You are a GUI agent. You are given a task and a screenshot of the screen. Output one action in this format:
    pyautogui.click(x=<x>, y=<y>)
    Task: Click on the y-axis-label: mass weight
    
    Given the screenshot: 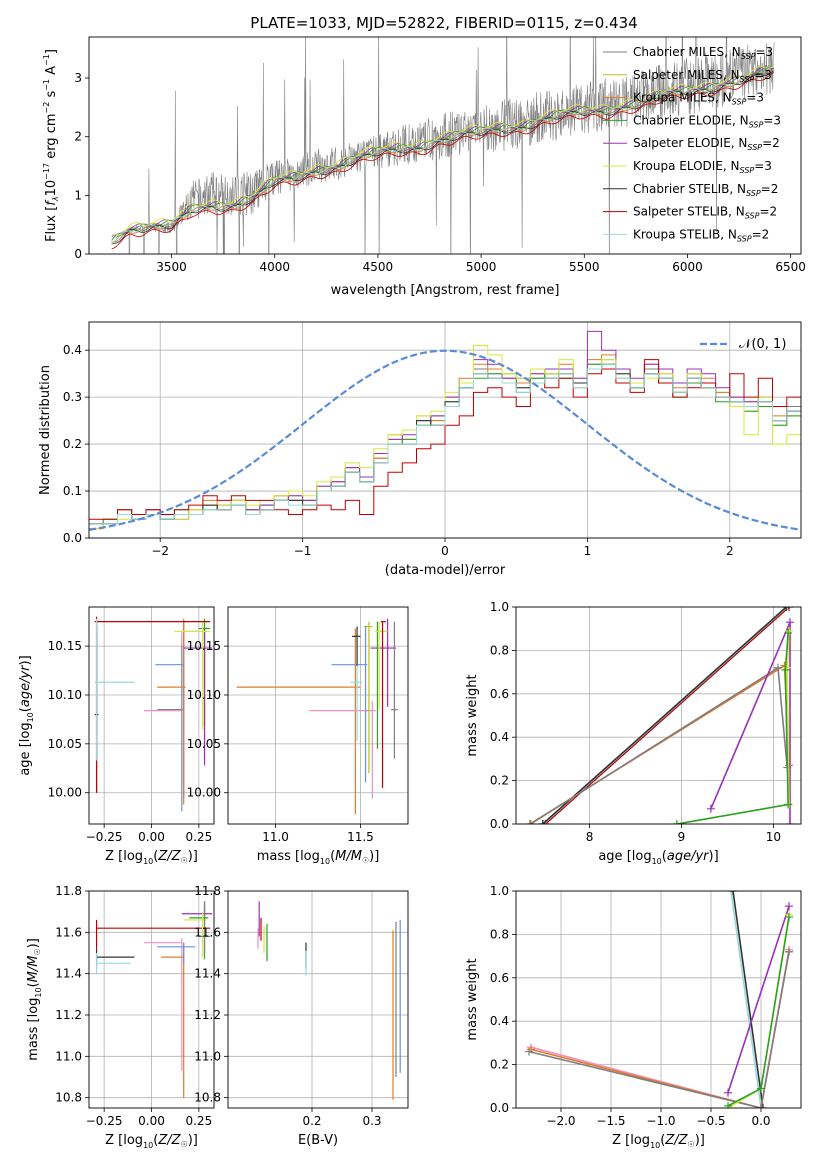 What is the action you would take?
    pyautogui.click(x=472, y=715)
    